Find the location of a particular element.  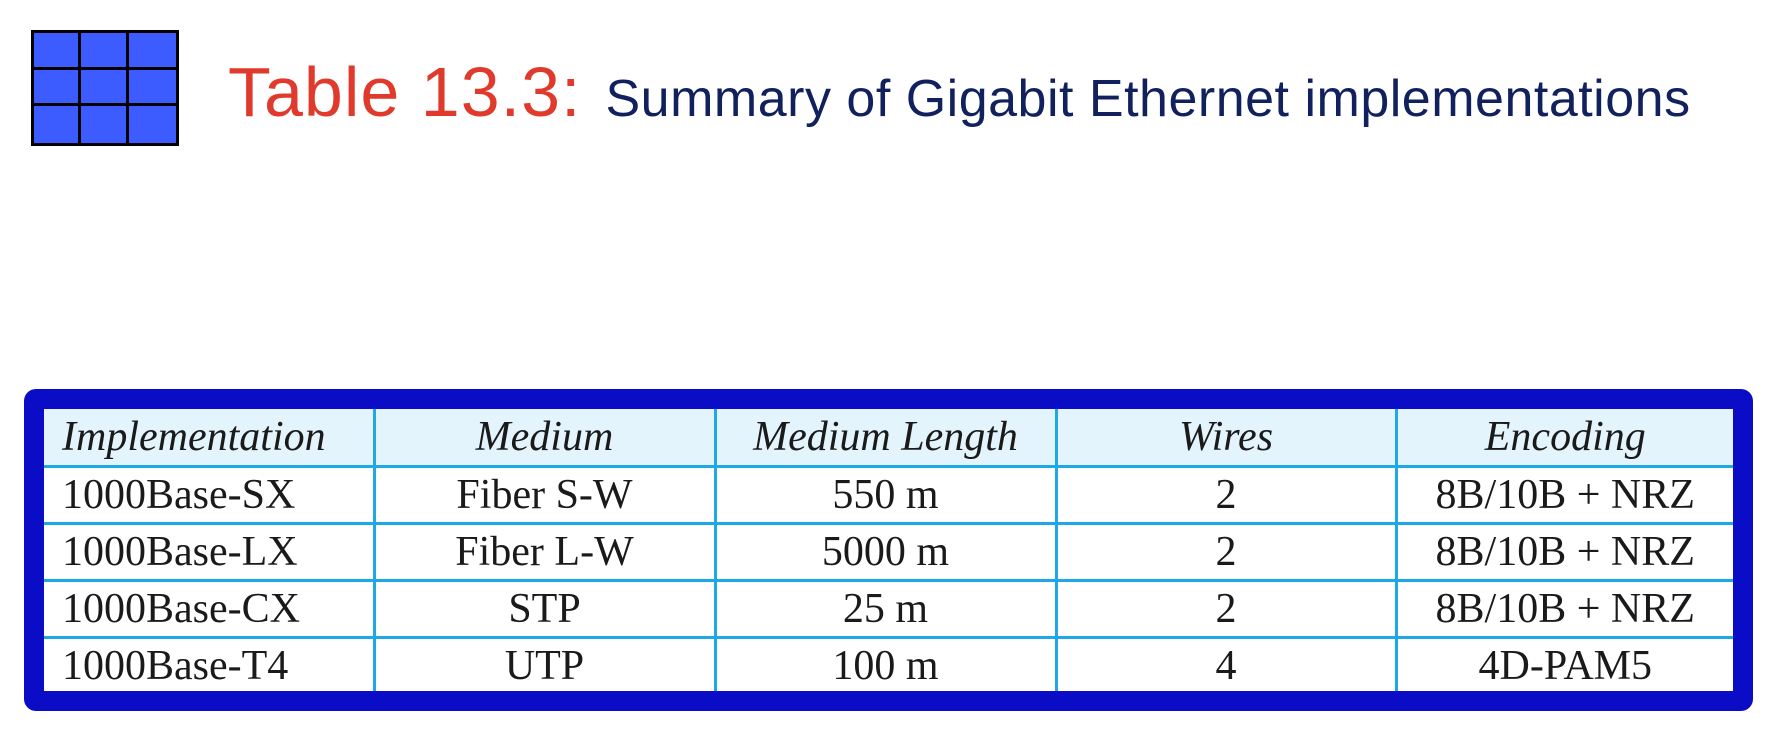

cell-medium-length: 25 m is located at coordinates (885, 609).